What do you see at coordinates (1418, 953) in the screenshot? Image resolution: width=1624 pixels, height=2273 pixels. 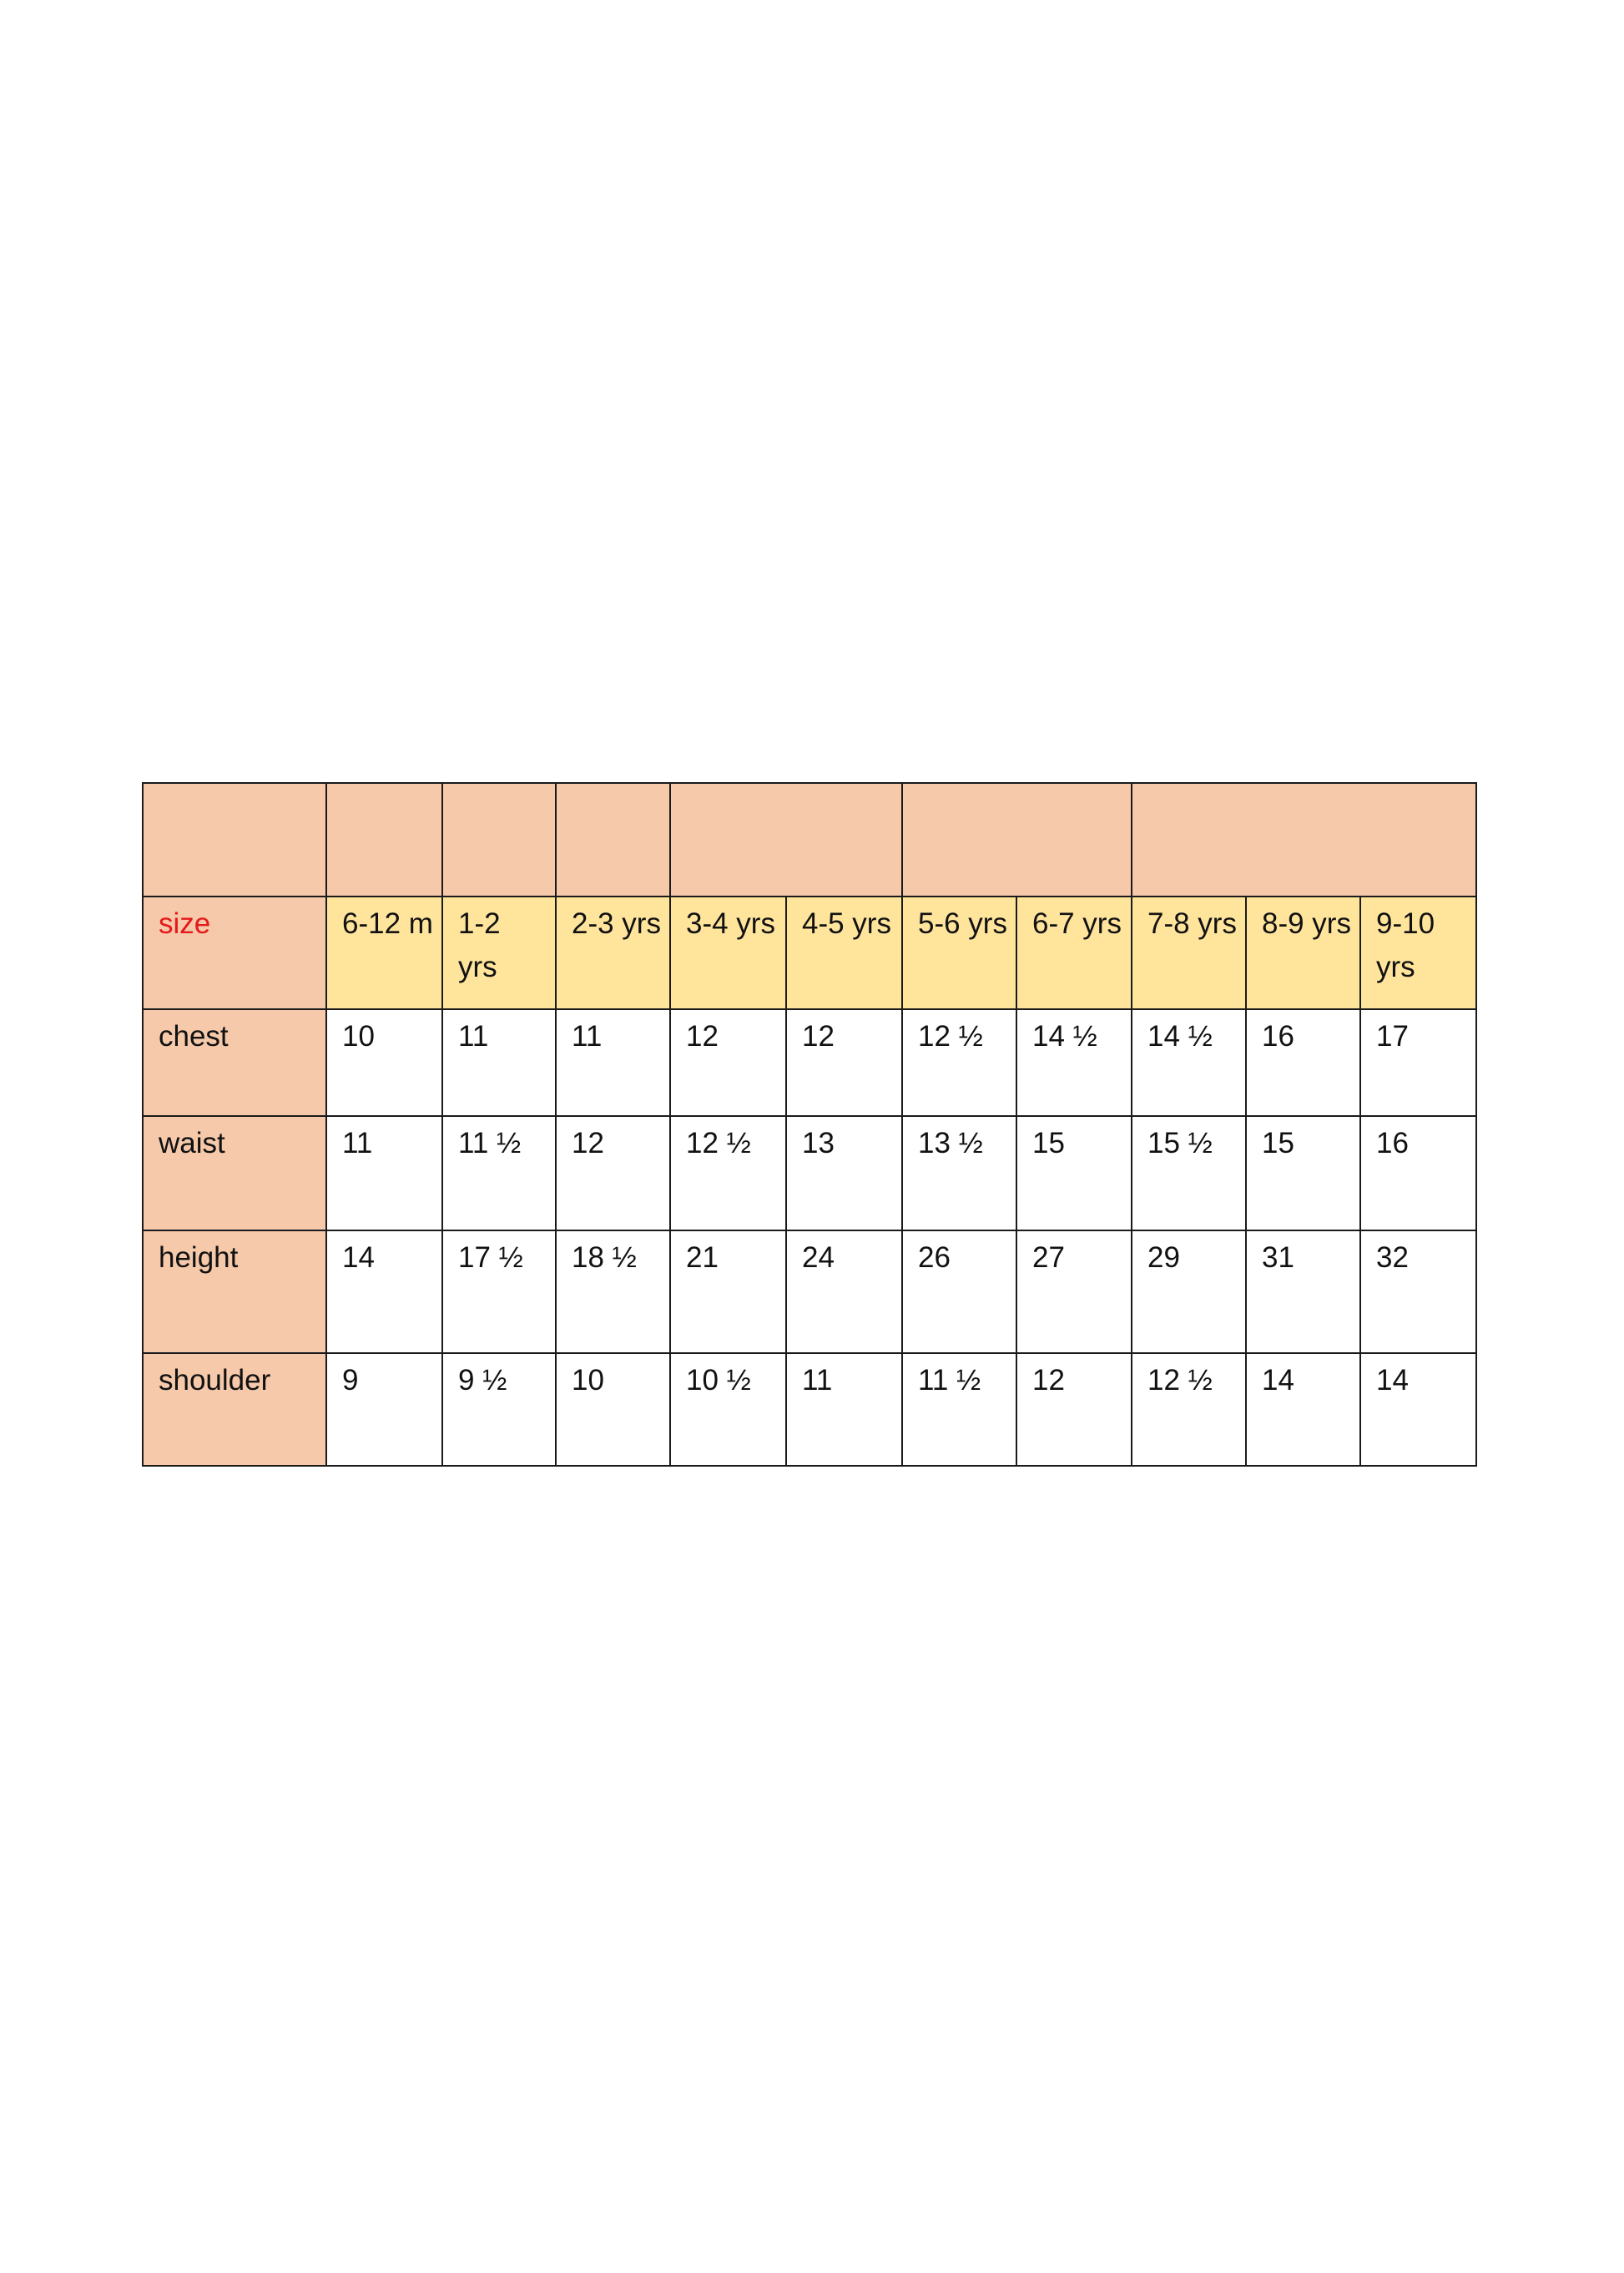 I see `size-header-cell: 9-10 yrs` at bounding box center [1418, 953].